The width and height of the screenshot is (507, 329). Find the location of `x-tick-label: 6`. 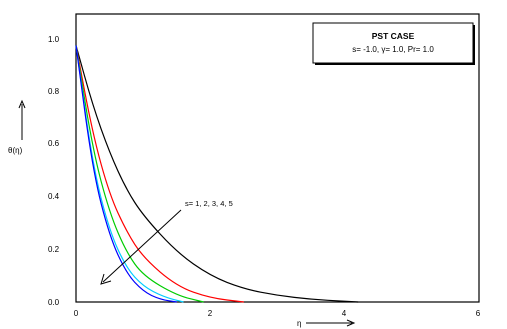

x-tick-label: 6 is located at coordinates (478, 313).